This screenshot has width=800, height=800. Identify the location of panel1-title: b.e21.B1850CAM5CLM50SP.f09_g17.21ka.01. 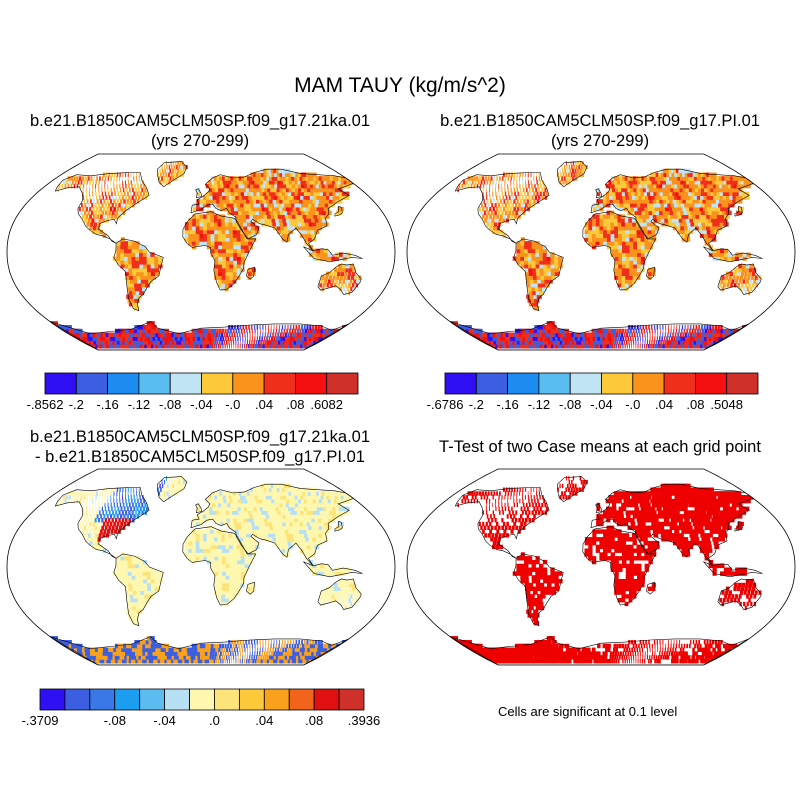
(200, 121).